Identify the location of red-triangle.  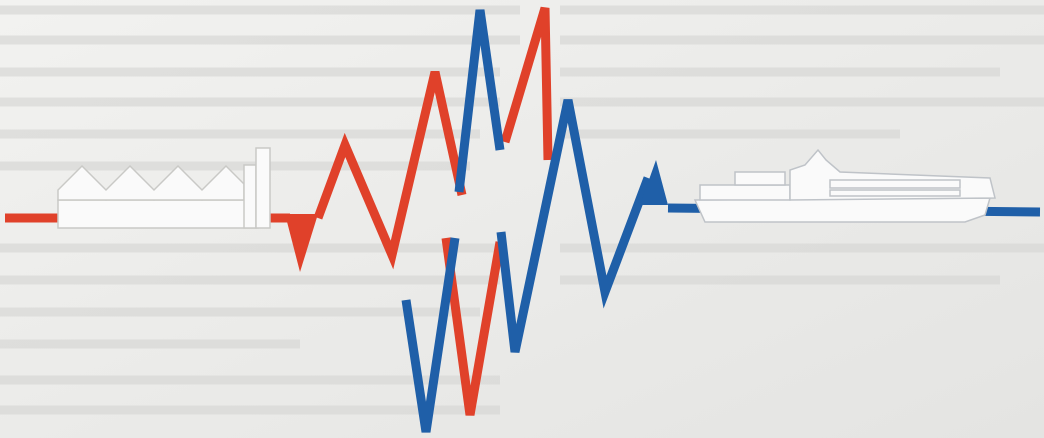
(301, 243).